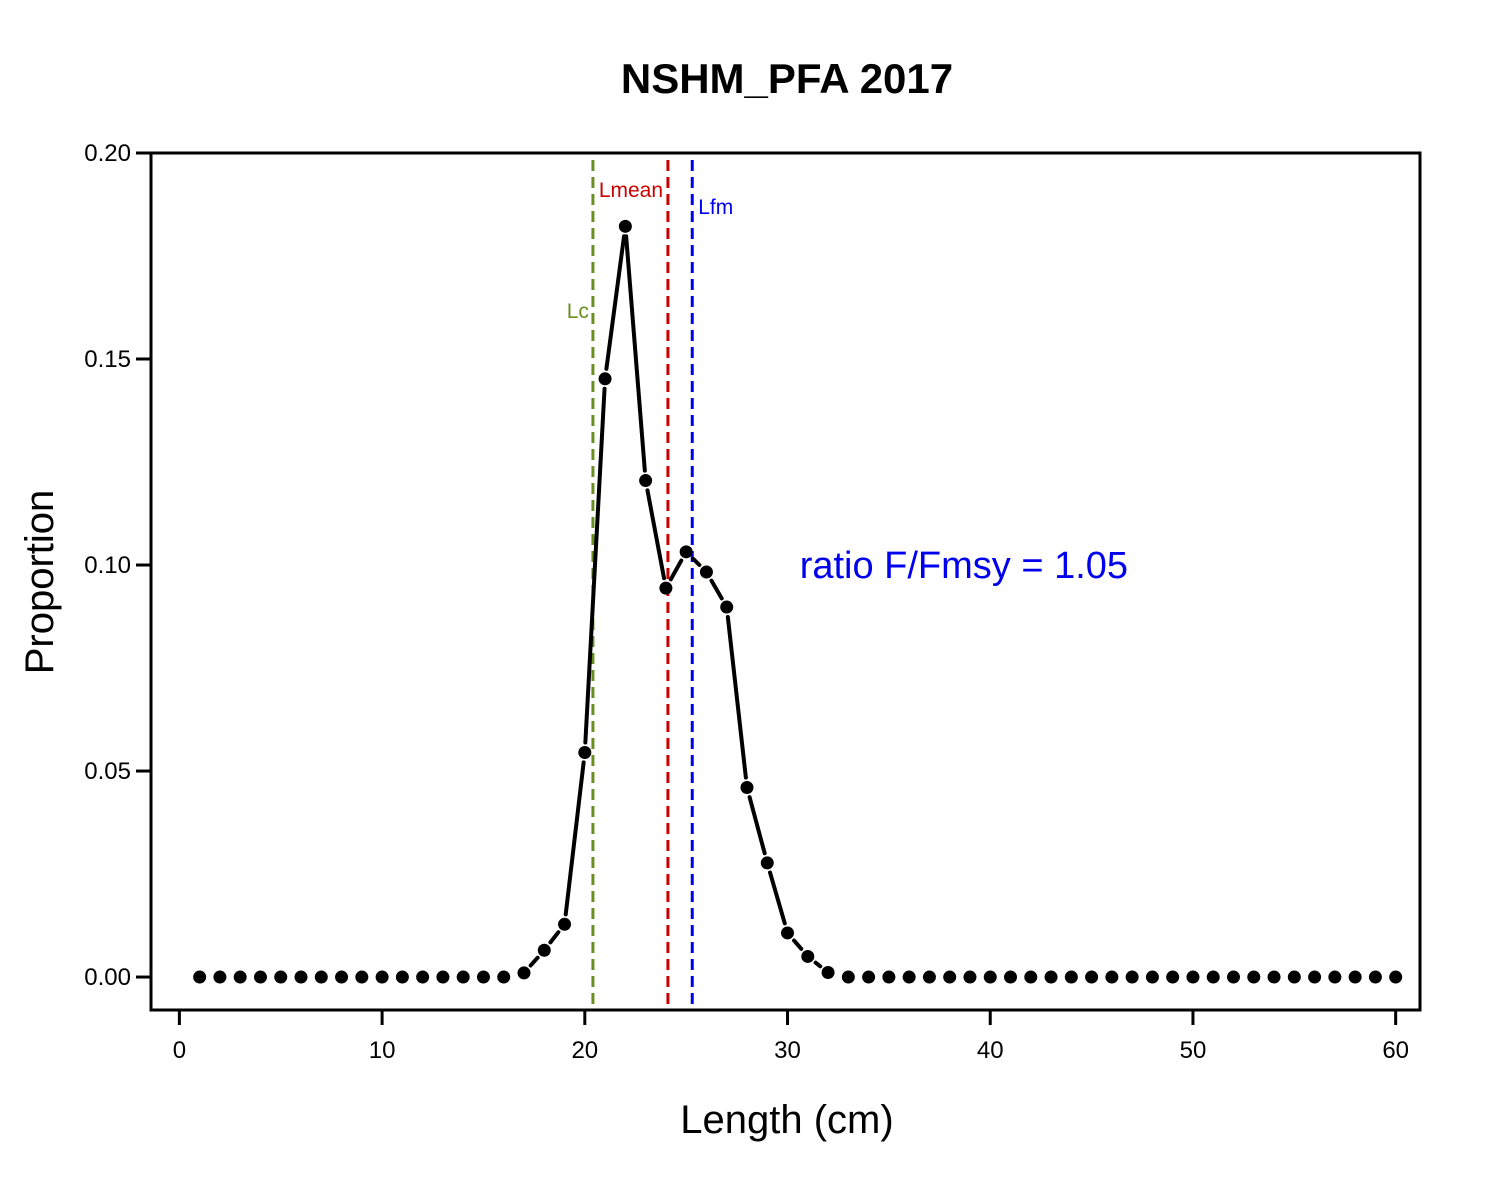 This screenshot has width=1500, height=1200. I want to click on x-tick-label: 60, so click(1395, 1050).